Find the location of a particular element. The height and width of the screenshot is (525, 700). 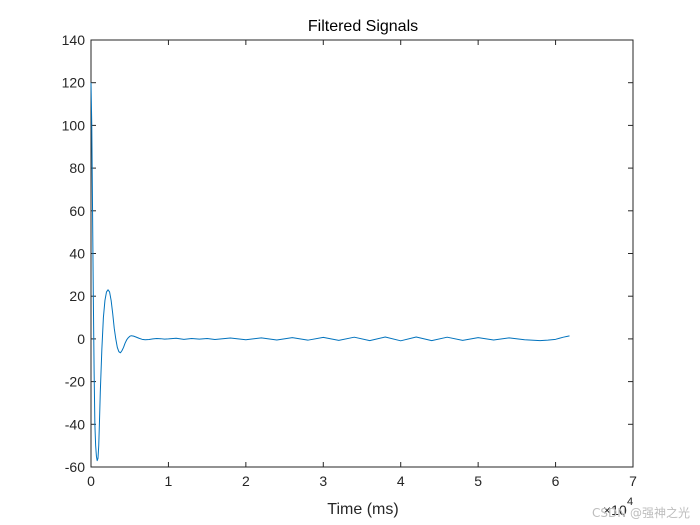

x-multiplier-base: ×10 is located at coordinates (615, 510).